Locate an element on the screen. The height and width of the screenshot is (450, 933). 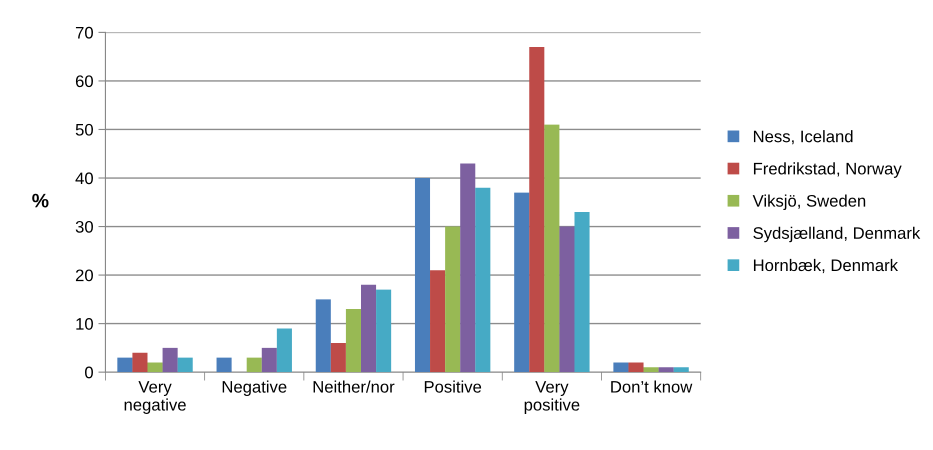
x-tick-label: Negative is located at coordinates (254, 388).